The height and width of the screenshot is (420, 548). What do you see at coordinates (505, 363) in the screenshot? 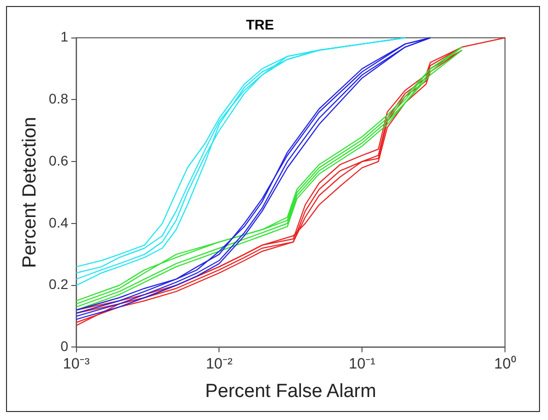
I see `x-tick-label: 10⁰` at bounding box center [505, 363].